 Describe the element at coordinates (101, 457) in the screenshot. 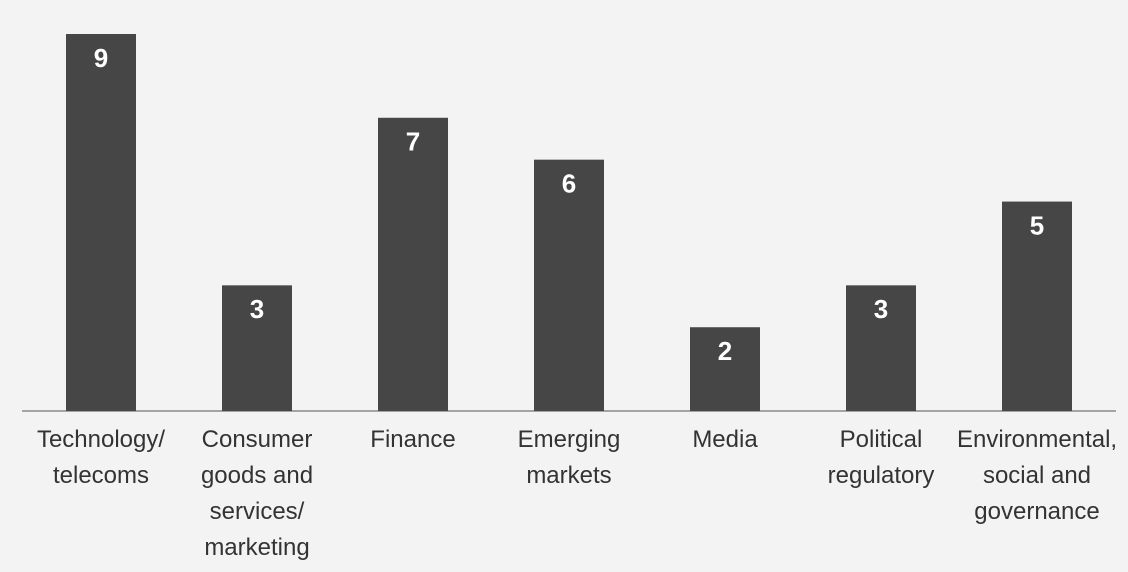

I see `x-tick-label: Technology/ telecoms` at that location.